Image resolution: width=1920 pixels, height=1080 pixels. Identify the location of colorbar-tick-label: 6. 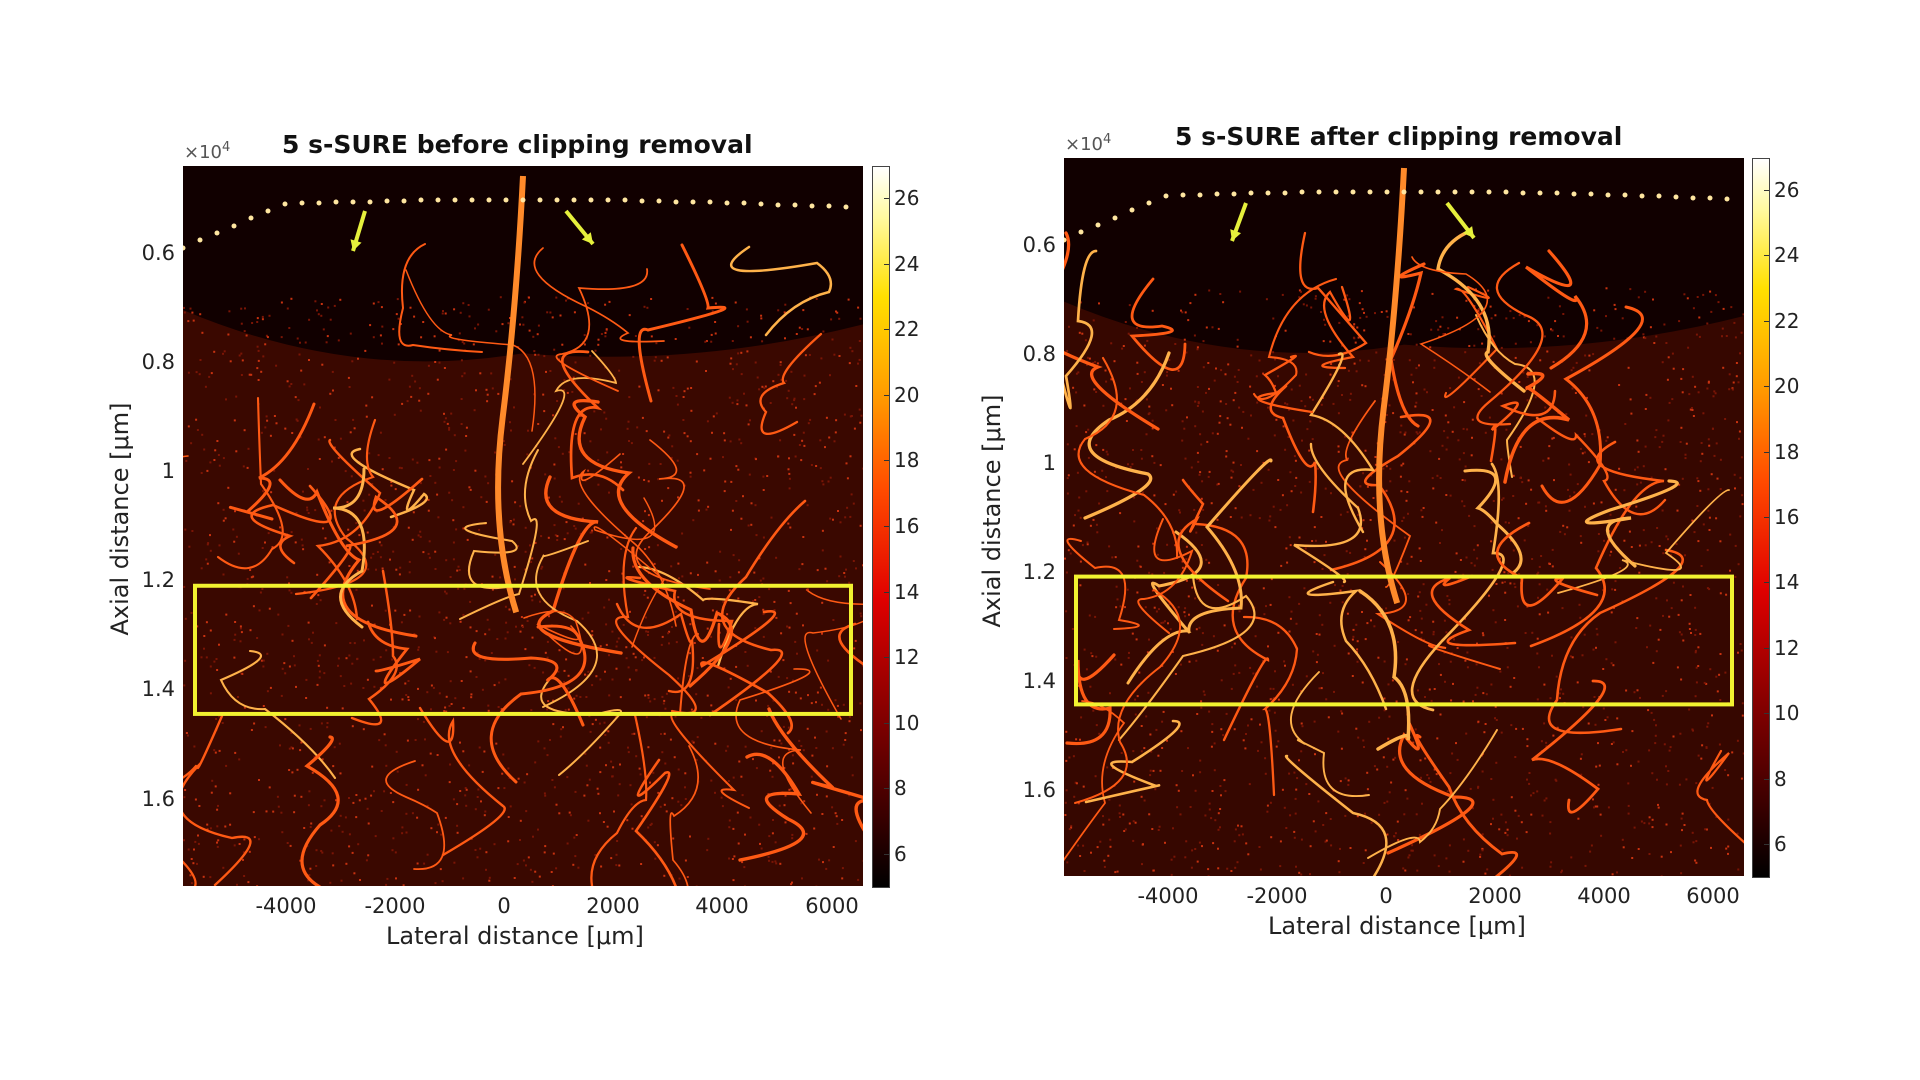
(900, 854).